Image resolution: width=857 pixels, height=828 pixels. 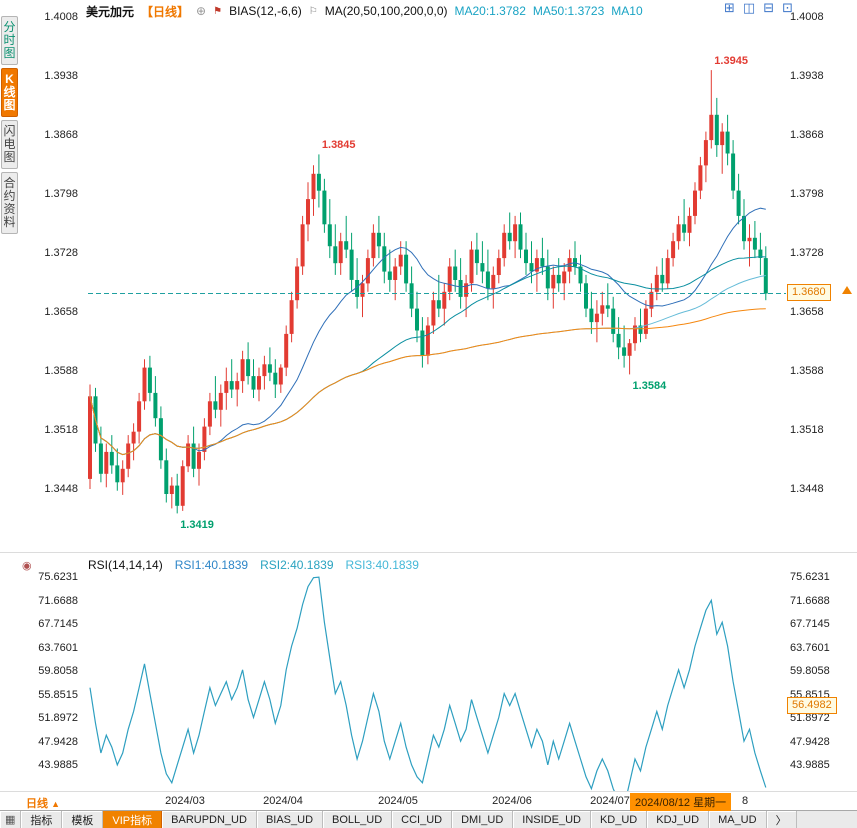 What do you see at coordinates (61, 371) in the screenshot?
I see `price-axis-label-left: 1.3588` at bounding box center [61, 371].